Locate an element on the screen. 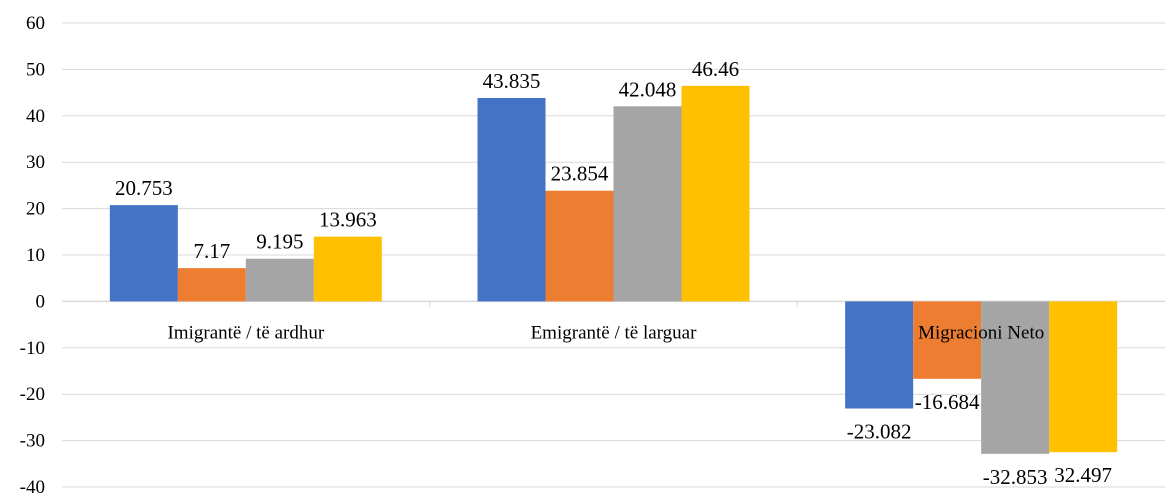 The height and width of the screenshot is (495, 1170). data-label: -32.853 is located at coordinates (1015, 477).